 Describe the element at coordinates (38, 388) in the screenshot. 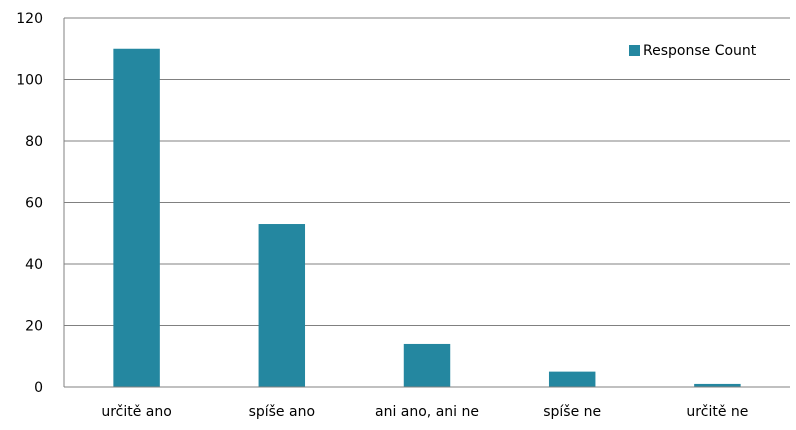

I see `y-tick-label: 0` at that location.